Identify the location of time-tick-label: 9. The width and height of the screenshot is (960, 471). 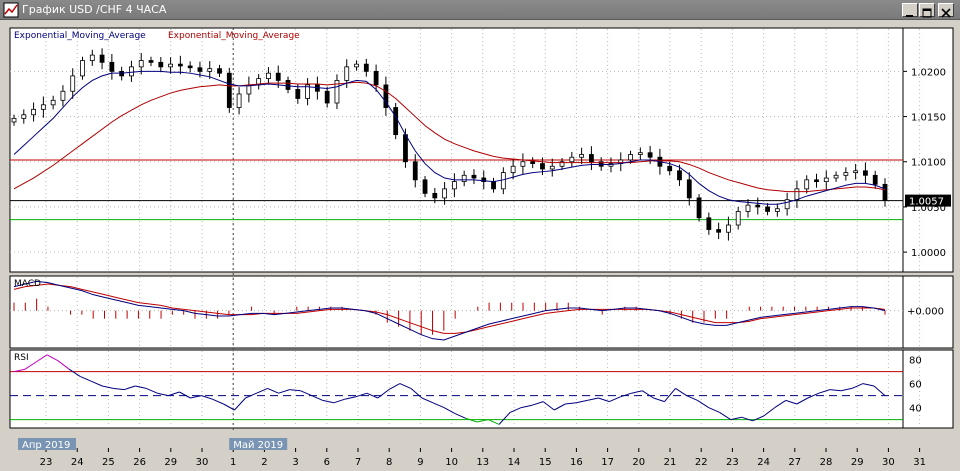
(420, 462).